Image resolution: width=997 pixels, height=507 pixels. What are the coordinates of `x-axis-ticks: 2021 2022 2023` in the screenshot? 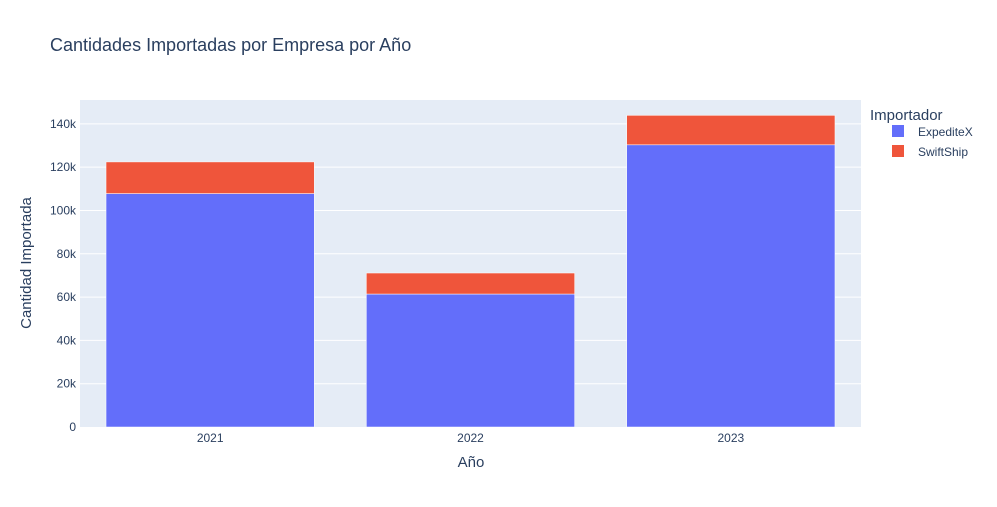 It's located at (471, 438).